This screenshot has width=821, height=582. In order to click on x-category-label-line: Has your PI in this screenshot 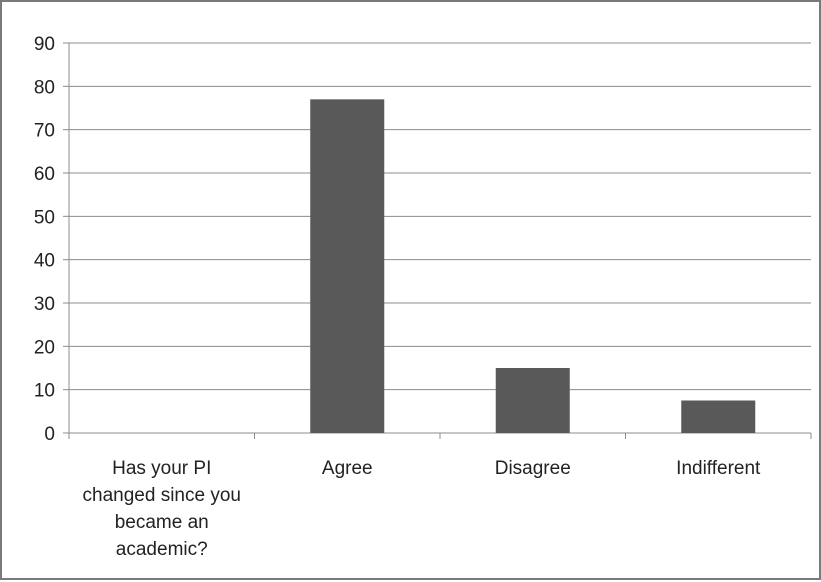, I will do `click(161, 468)`.